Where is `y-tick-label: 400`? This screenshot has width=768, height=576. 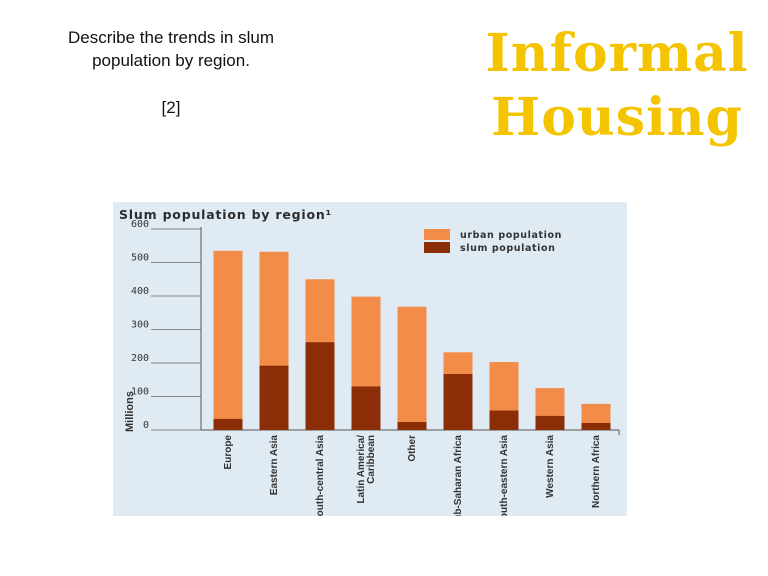 y-tick-label: 400 is located at coordinates (140, 291).